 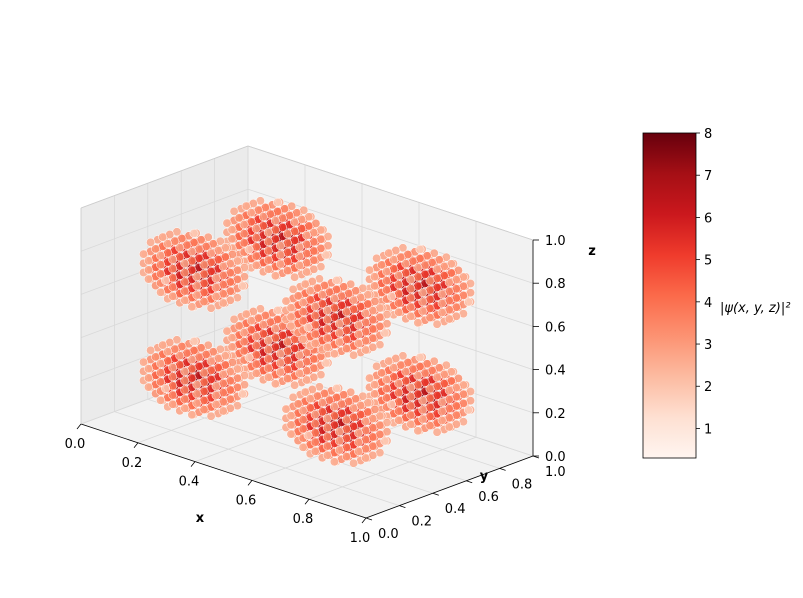 What do you see at coordinates (704, 282) in the screenshot?
I see `colorbar-ticks: 1 2 3 4 5 6 7 8` at bounding box center [704, 282].